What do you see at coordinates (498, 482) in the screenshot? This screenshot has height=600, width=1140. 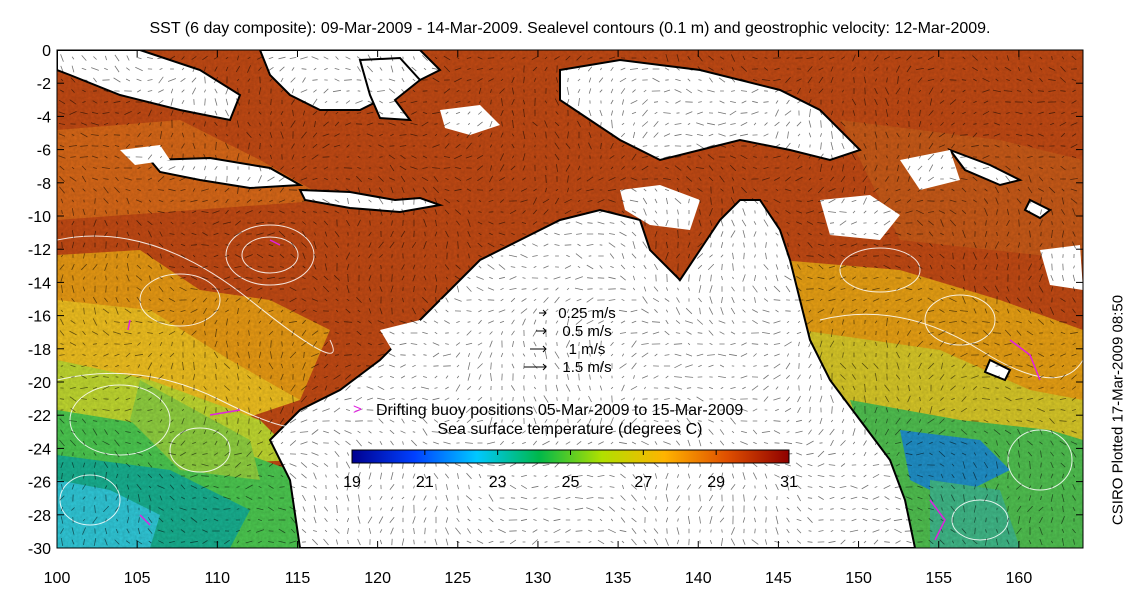 I see `colorbar-tick-label: 23` at bounding box center [498, 482].